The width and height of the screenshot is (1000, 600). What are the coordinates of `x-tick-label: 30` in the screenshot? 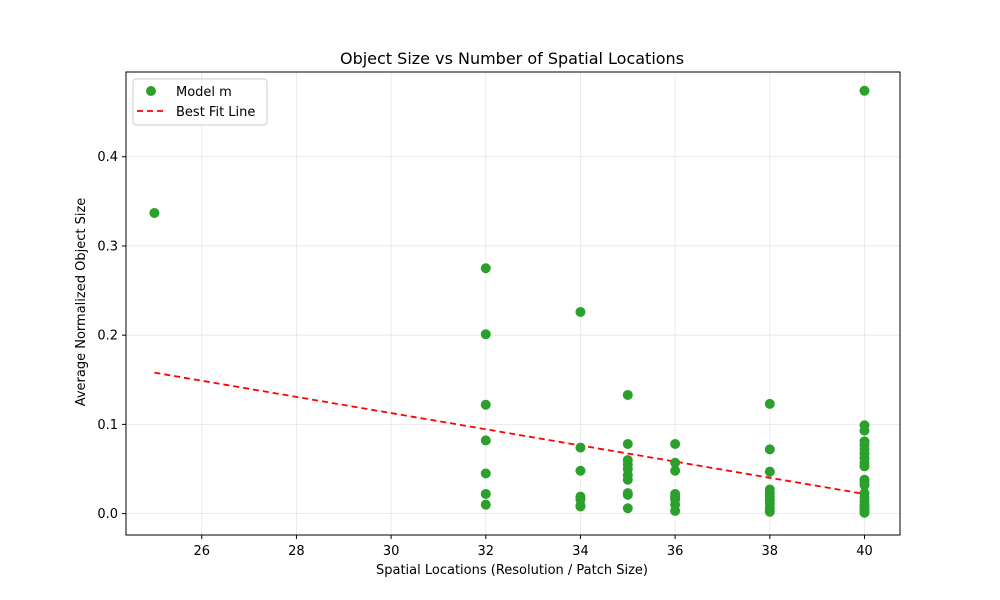 It's located at (391, 551).